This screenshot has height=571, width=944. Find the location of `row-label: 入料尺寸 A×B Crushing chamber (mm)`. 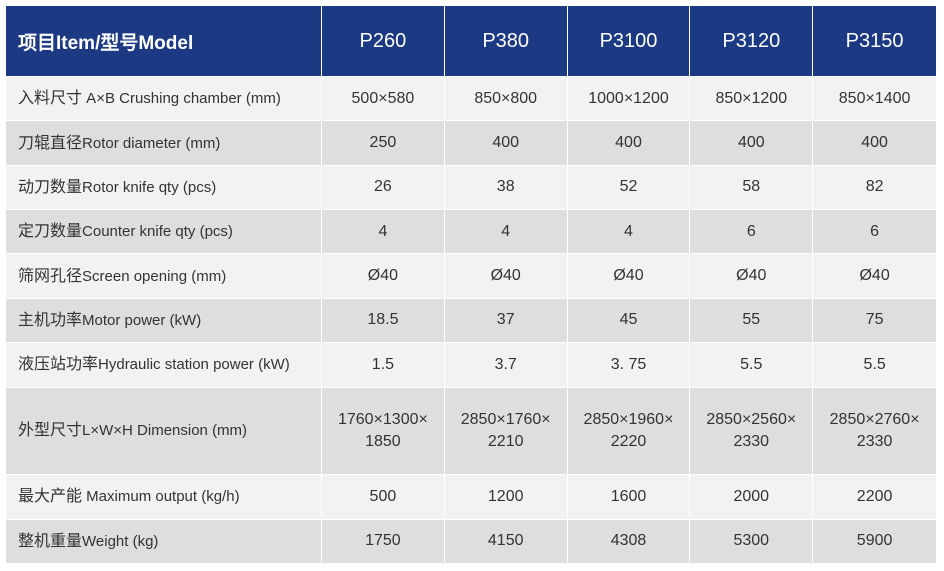

row-label: 入料尺寸 A×B Crushing chamber (mm) is located at coordinates (164, 99).